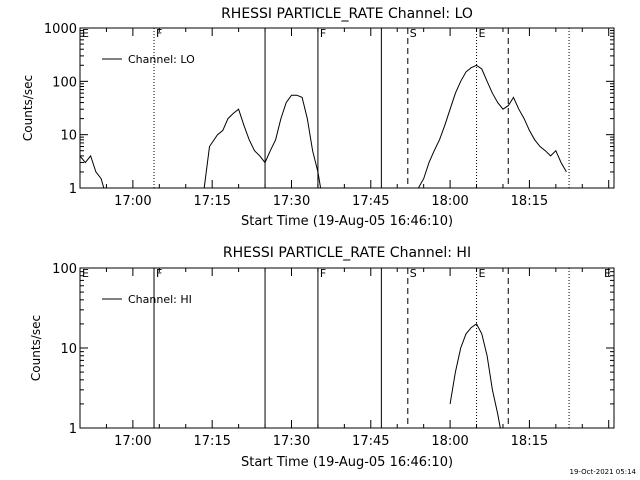 This screenshot has width=640, height=480. What do you see at coordinates (347, 253) in the screenshot?
I see `chart-title: RHESSI PARTICLE_RATE Channel: HI` at bounding box center [347, 253].